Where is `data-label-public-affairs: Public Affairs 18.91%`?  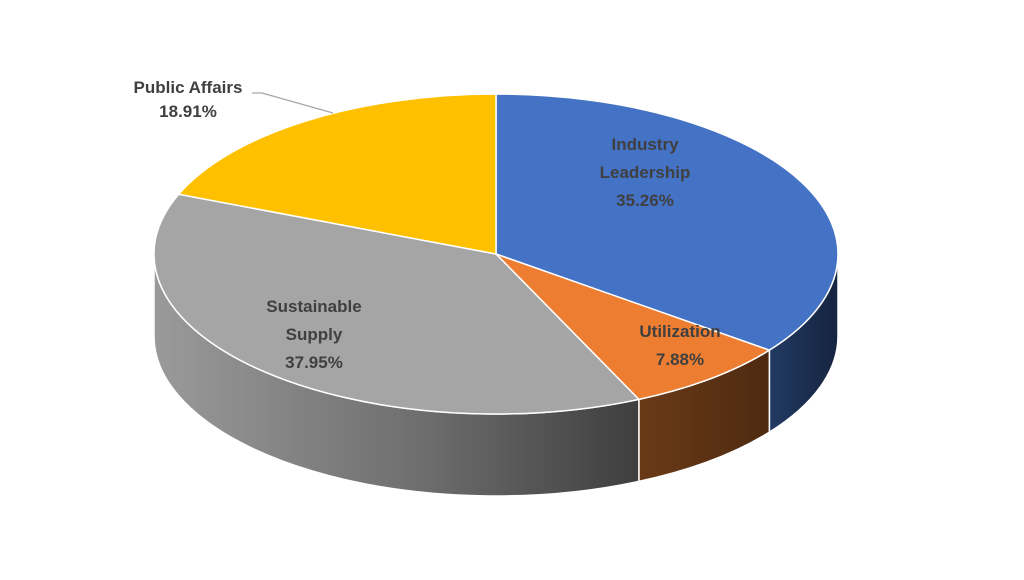
data-label-public-affairs: Public Affairs 18.91% is located at coordinates (188, 99).